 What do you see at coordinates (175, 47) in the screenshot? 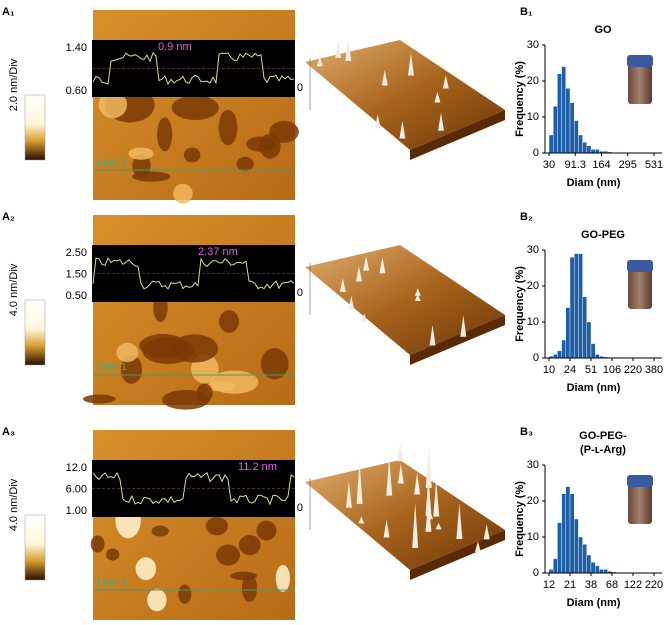
I see `profile-height: 0.9 nm` at bounding box center [175, 47].